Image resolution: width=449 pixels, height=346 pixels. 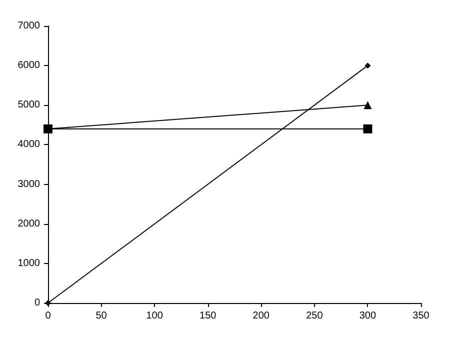 What do you see at coordinates (48, 316) in the screenshot?
I see `x-tick-label: 0` at bounding box center [48, 316].